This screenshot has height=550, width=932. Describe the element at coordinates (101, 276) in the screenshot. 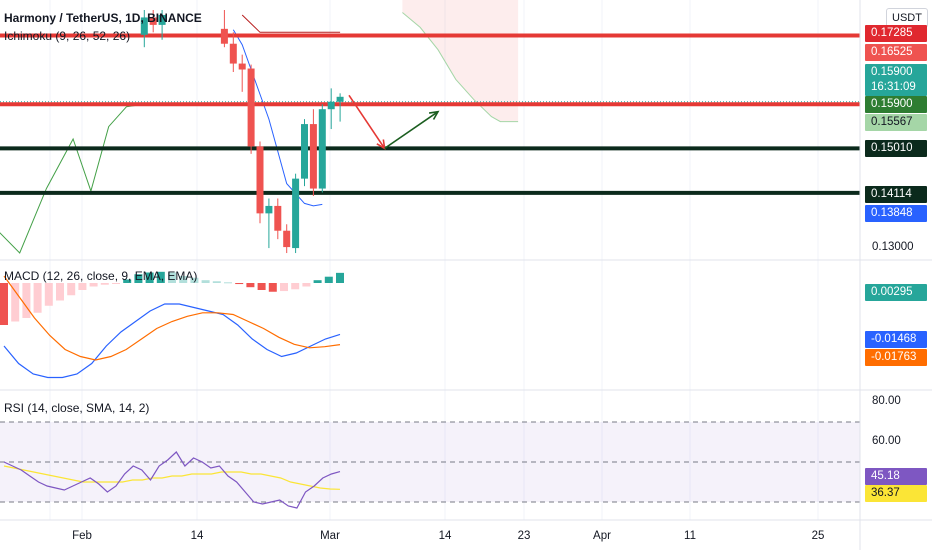

I see `macd-legend: MACD (12, 26, close, 9, EMA, EMA)` at that location.